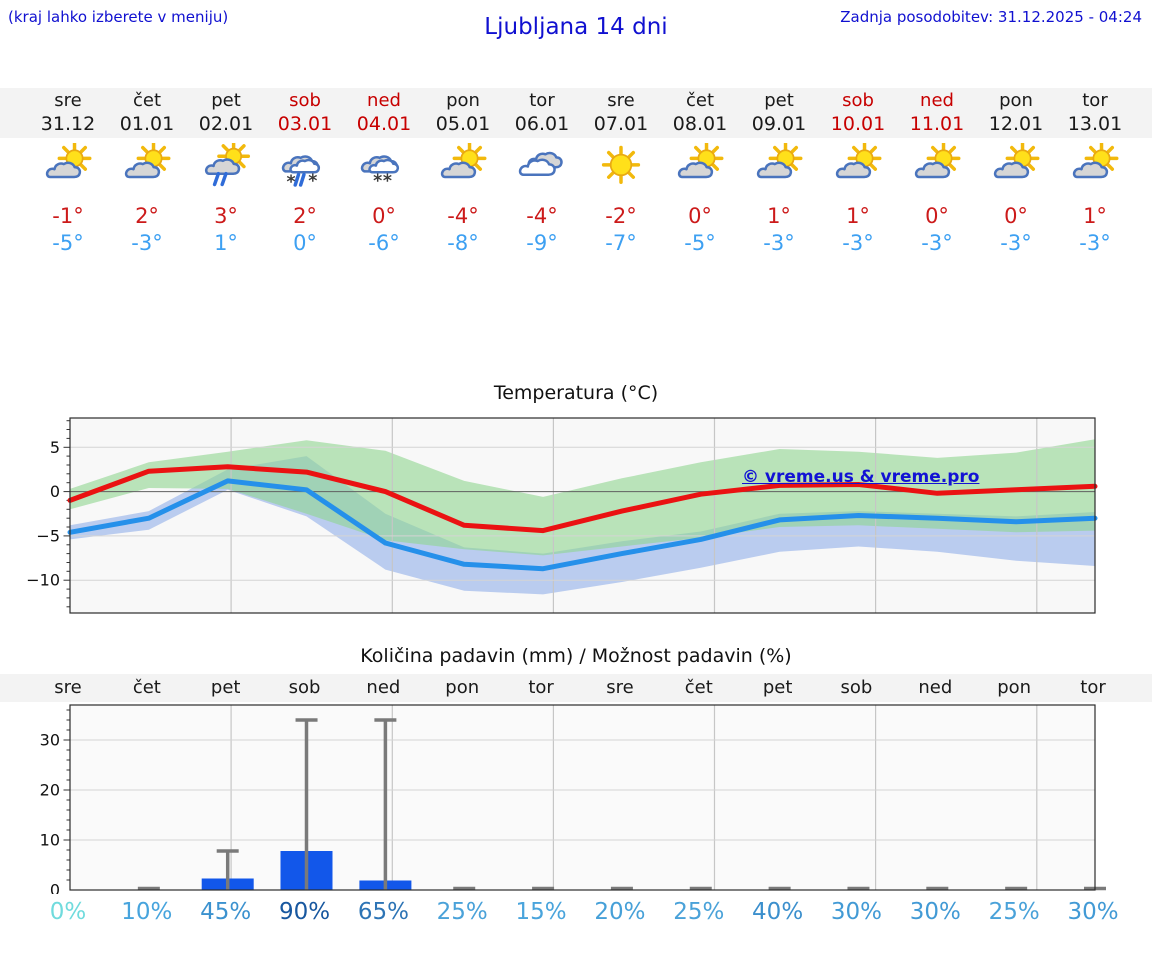 Image resolution: width=1152 pixels, height=975 pixels. What do you see at coordinates (542, 124) in the screenshot?
I see `day-date: 06.01` at bounding box center [542, 124].